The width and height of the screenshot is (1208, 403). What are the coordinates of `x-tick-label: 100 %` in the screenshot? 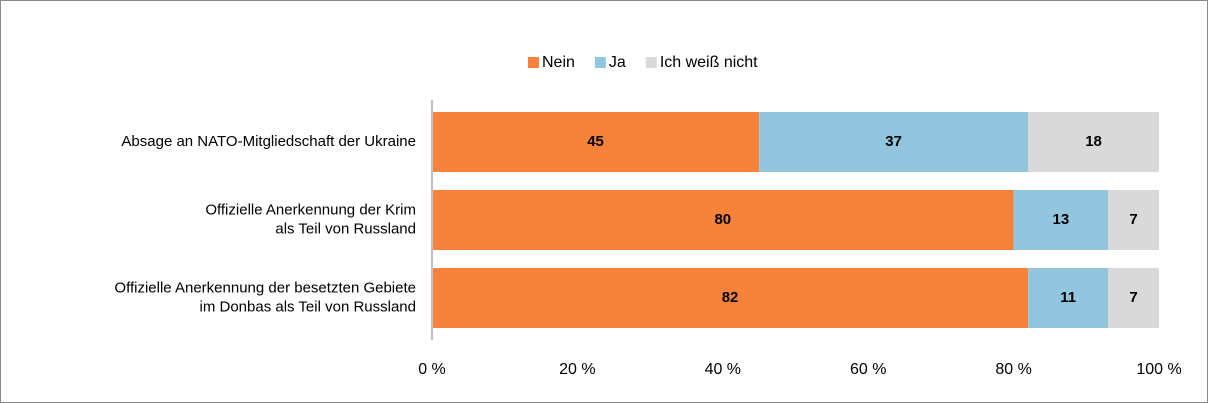 It's located at (1158, 369).